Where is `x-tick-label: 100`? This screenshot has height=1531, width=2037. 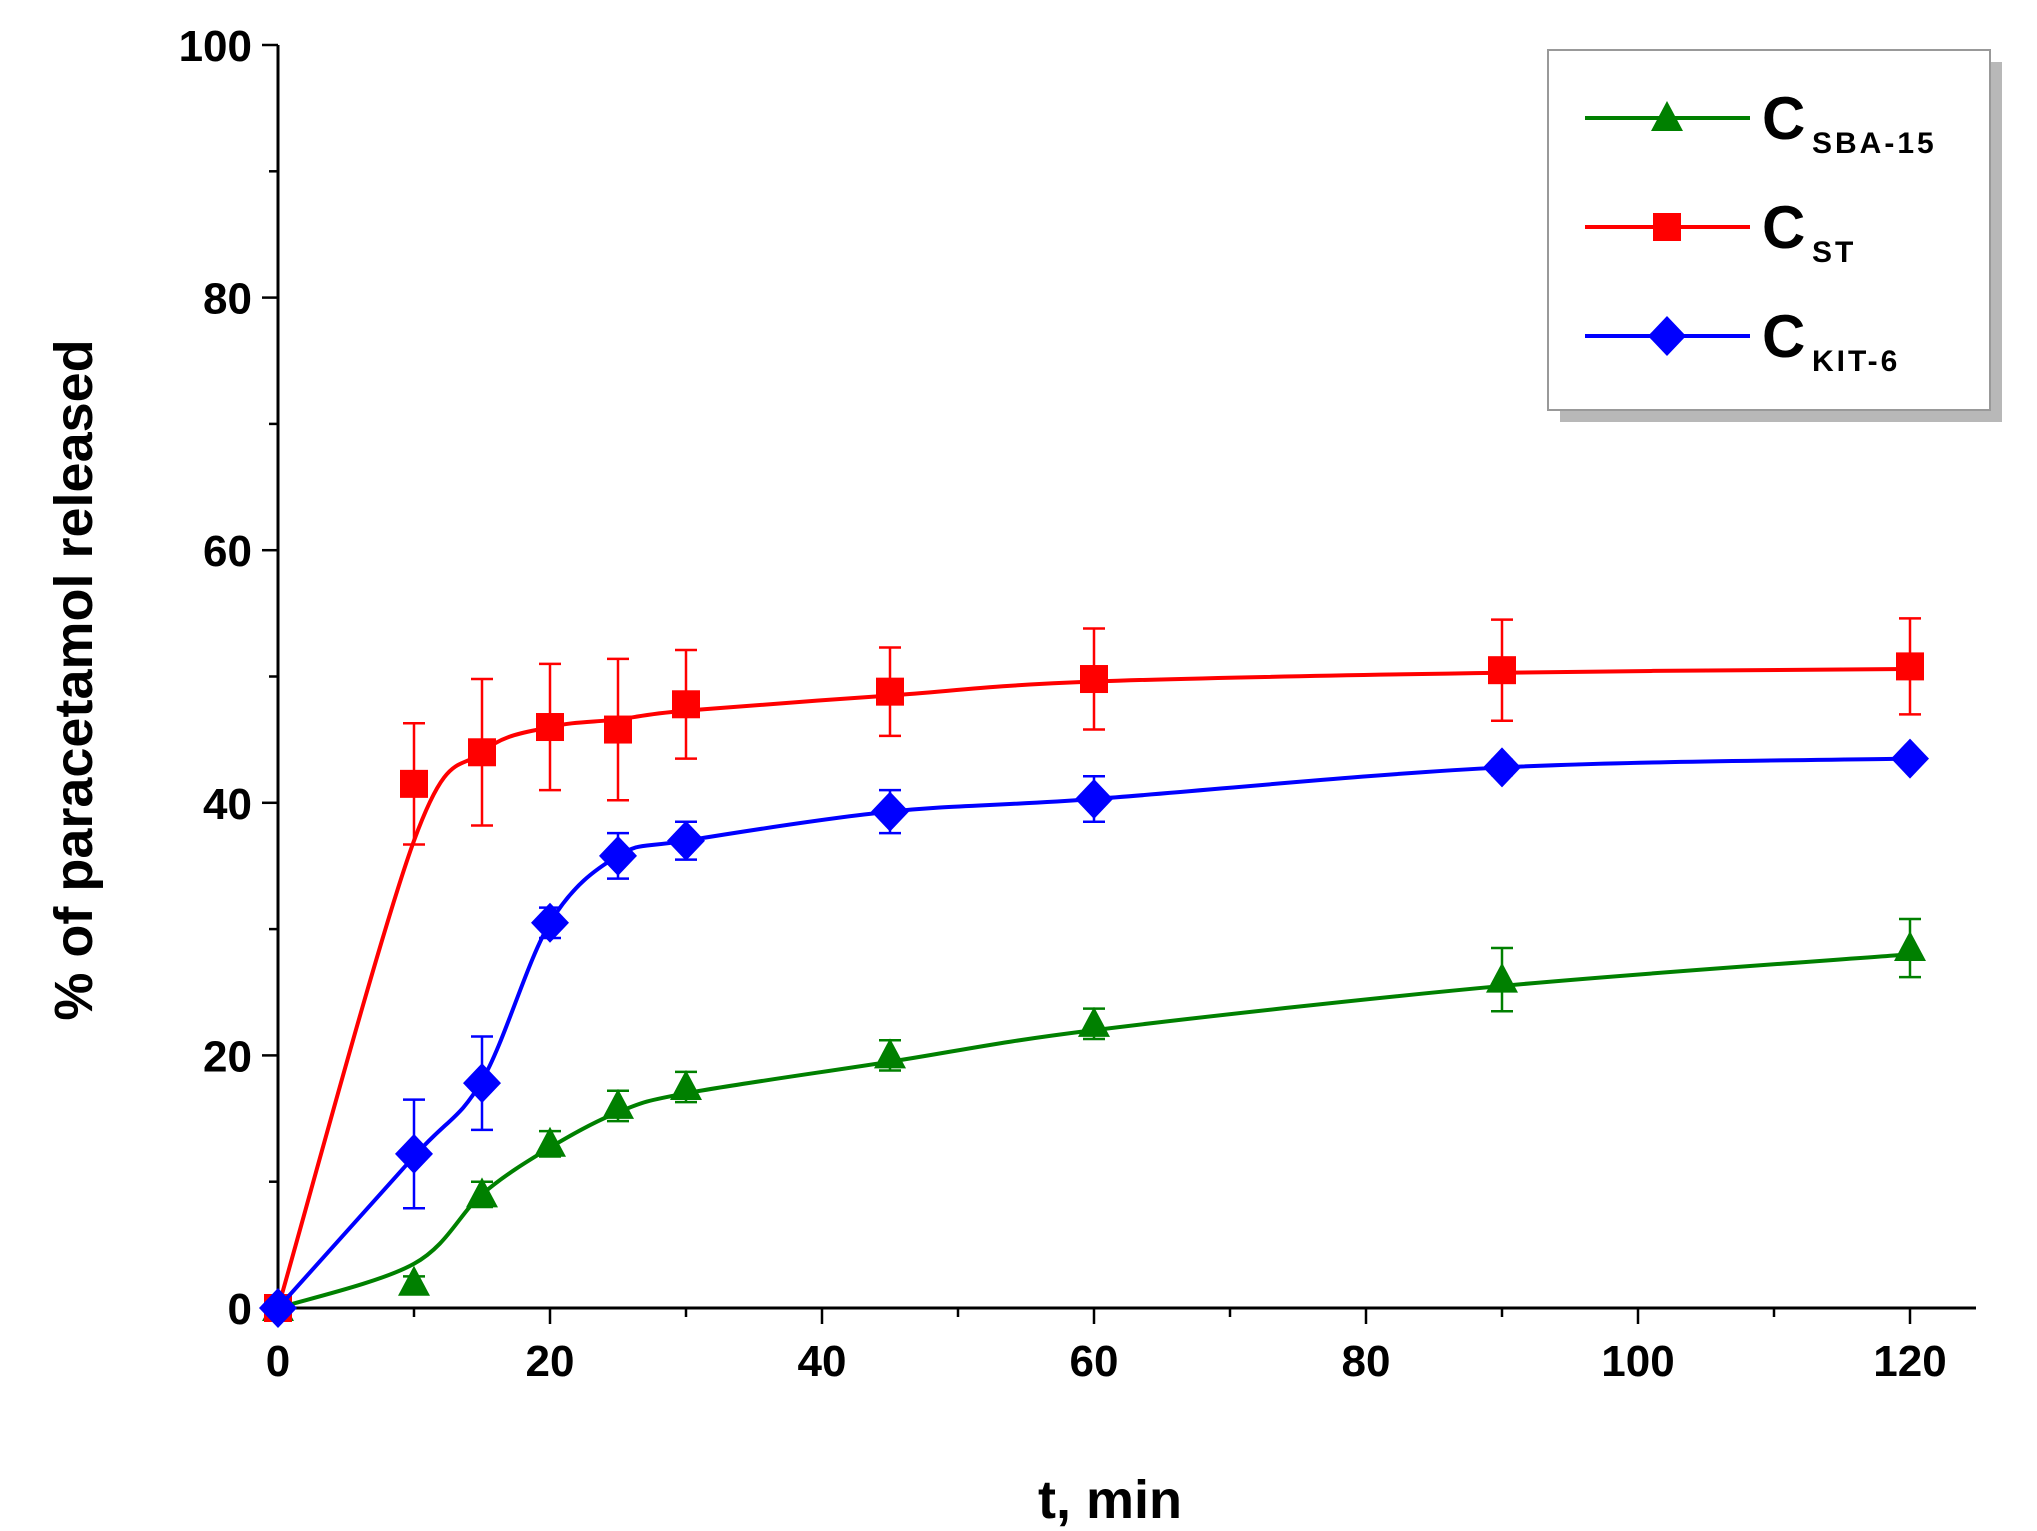
x-tick-label: 100 is located at coordinates (1637, 1361).